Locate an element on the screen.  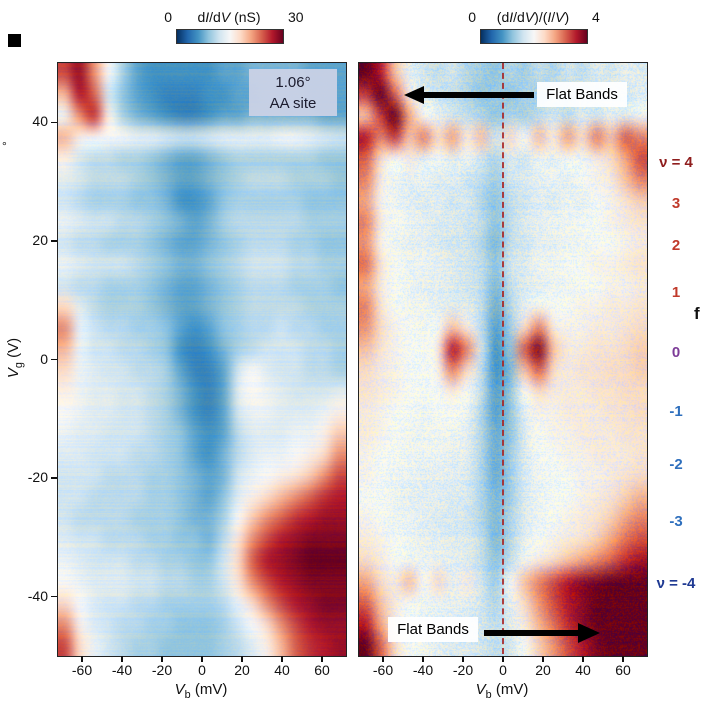
nu-label: 3 is located at coordinates (676, 204).